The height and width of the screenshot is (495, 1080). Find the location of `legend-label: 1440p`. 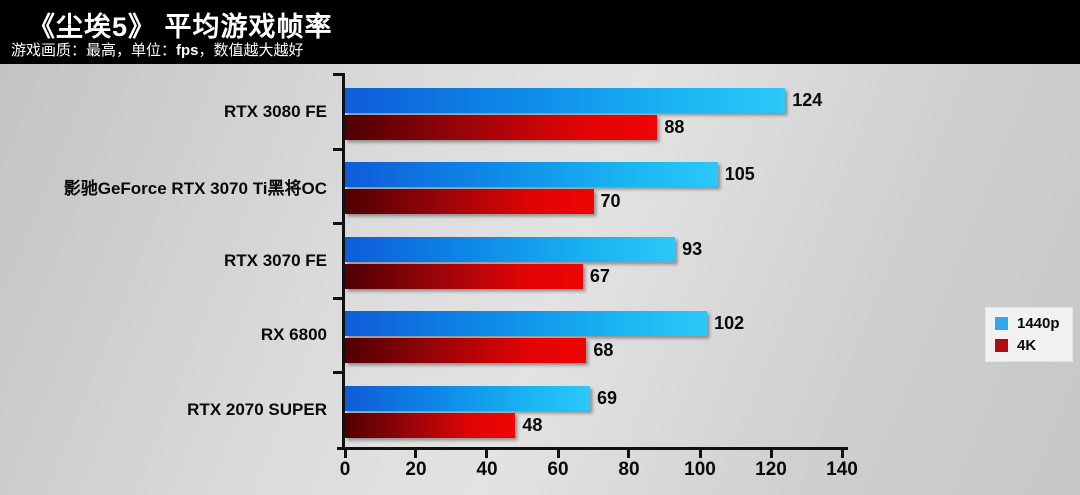

legend-label: 1440p is located at coordinates (1038, 323).